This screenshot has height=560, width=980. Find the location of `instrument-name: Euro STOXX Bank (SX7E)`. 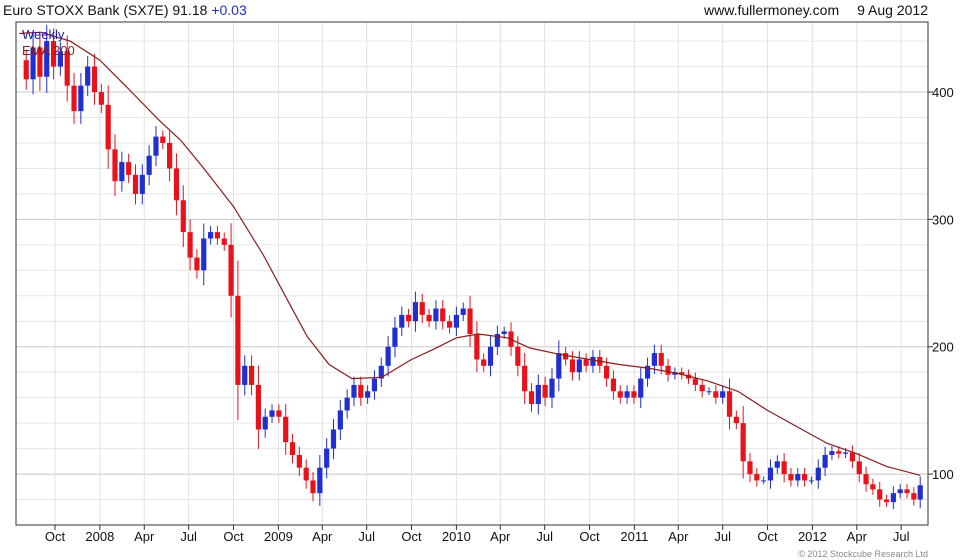

instrument-name: Euro STOXX Bank (SX7E) is located at coordinates (86, 10).